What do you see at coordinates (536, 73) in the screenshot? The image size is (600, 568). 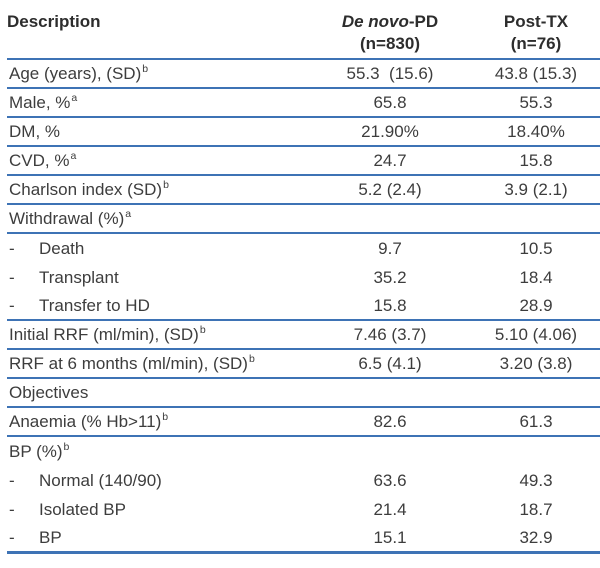 I see `value-post-tx: 43.8 (15.3)` at bounding box center [536, 73].